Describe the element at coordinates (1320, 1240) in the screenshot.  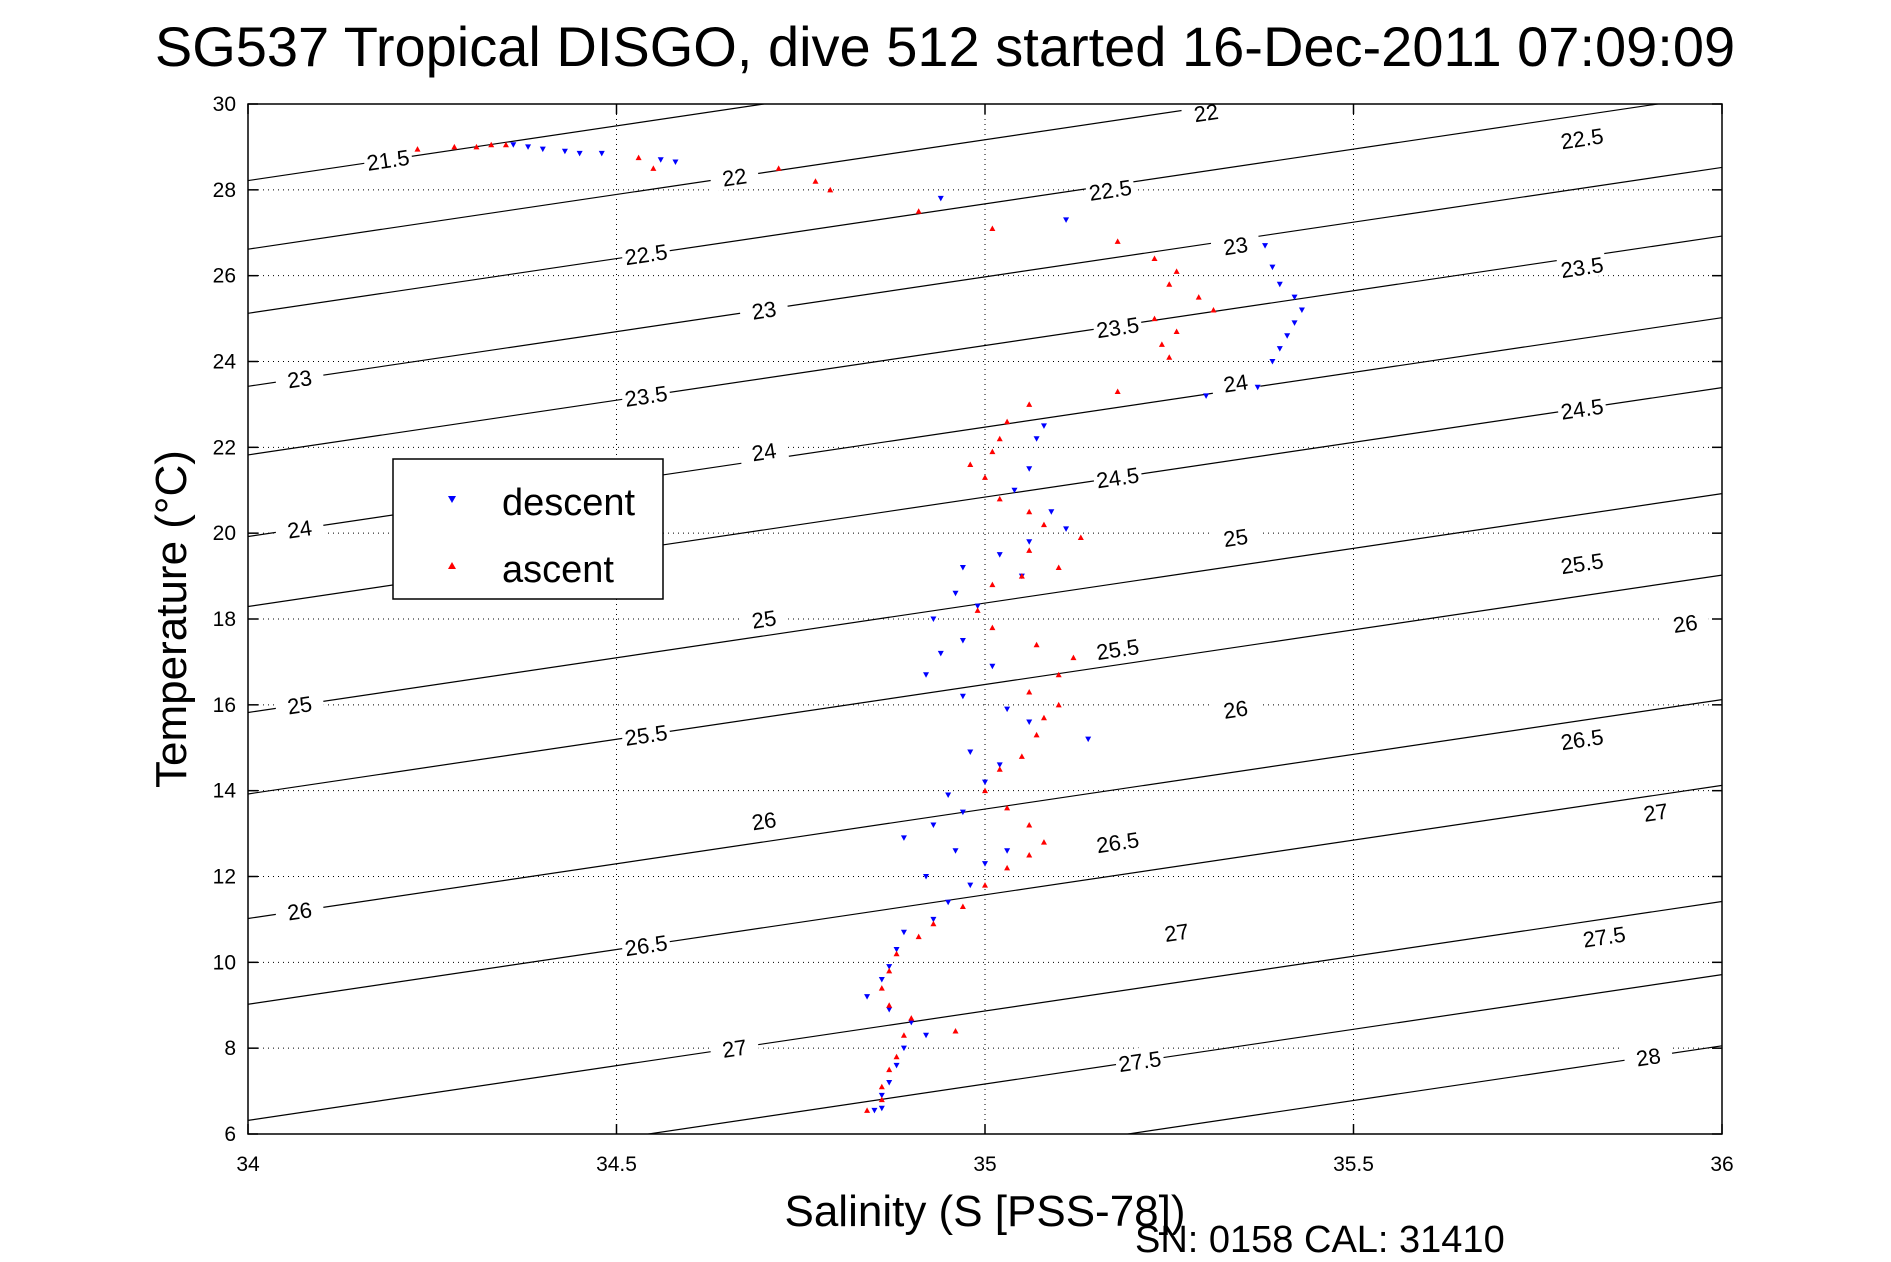
I see `footer-serial-cal: SN: 0158 CAL: 31410` at that location.